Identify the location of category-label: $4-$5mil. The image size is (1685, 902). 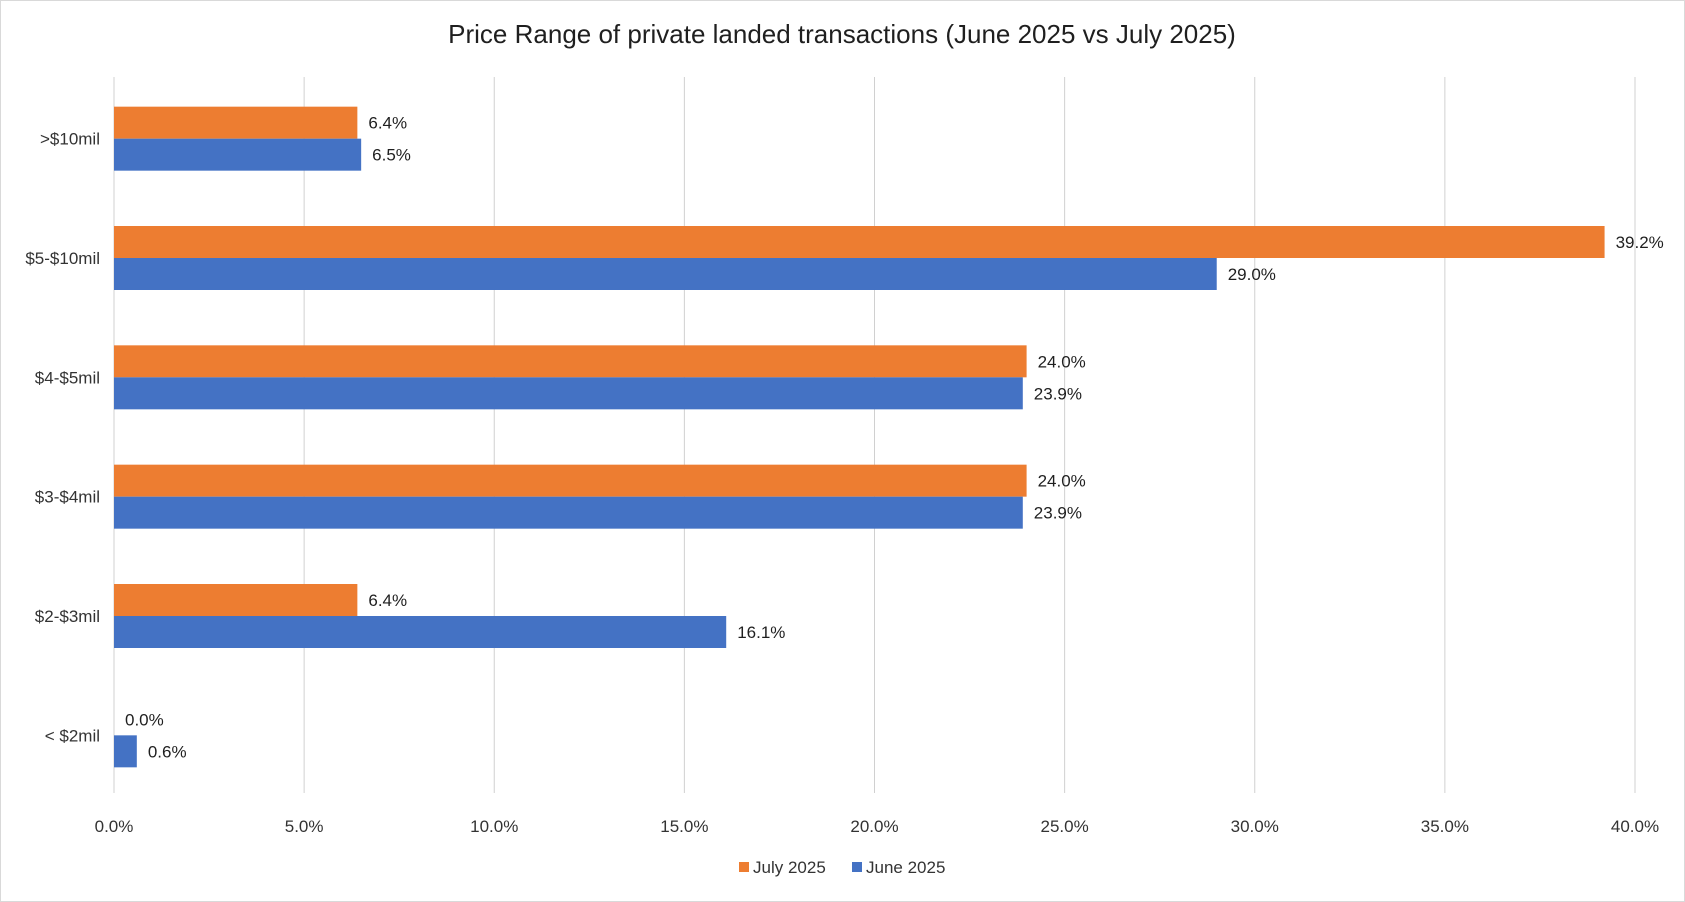
(67, 377).